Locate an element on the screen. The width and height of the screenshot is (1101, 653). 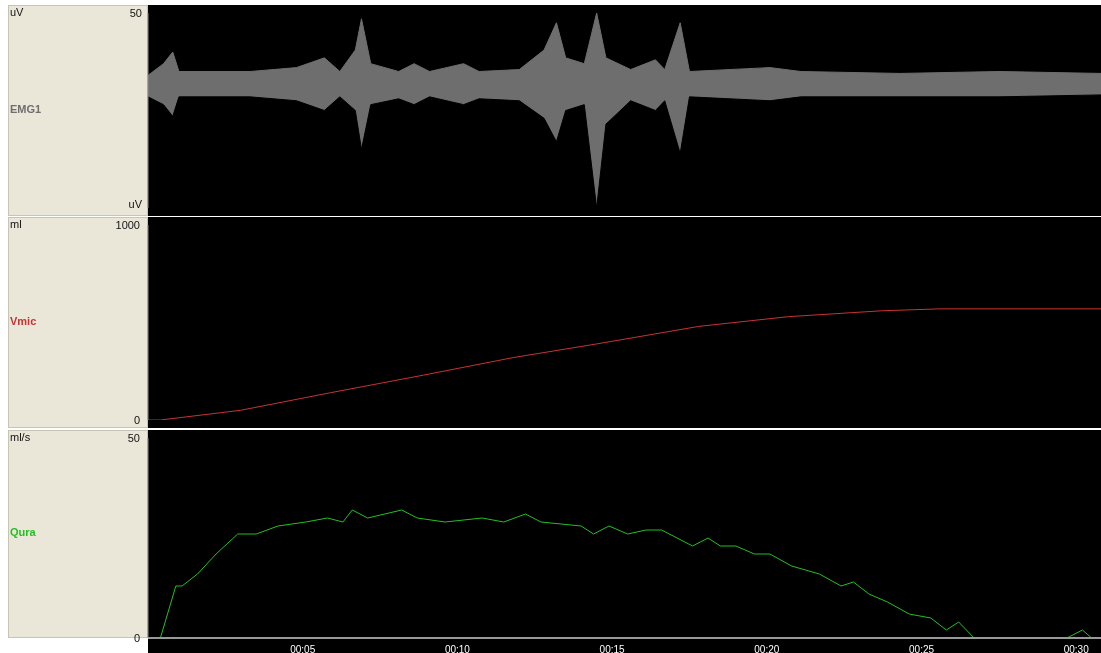
text: Qura is located at coordinates (23, 532).